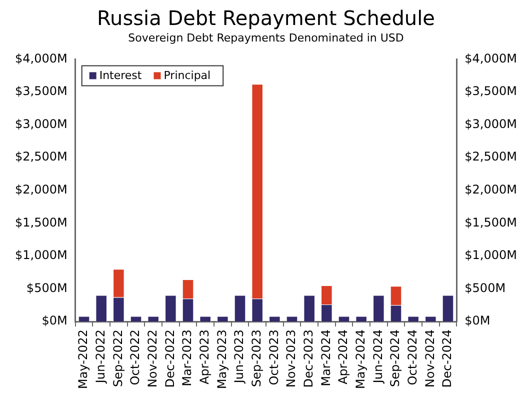 The image size is (532, 400). Describe the element at coordinates (55, 321) in the screenshot. I see `y-tick-label: $0M` at that location.